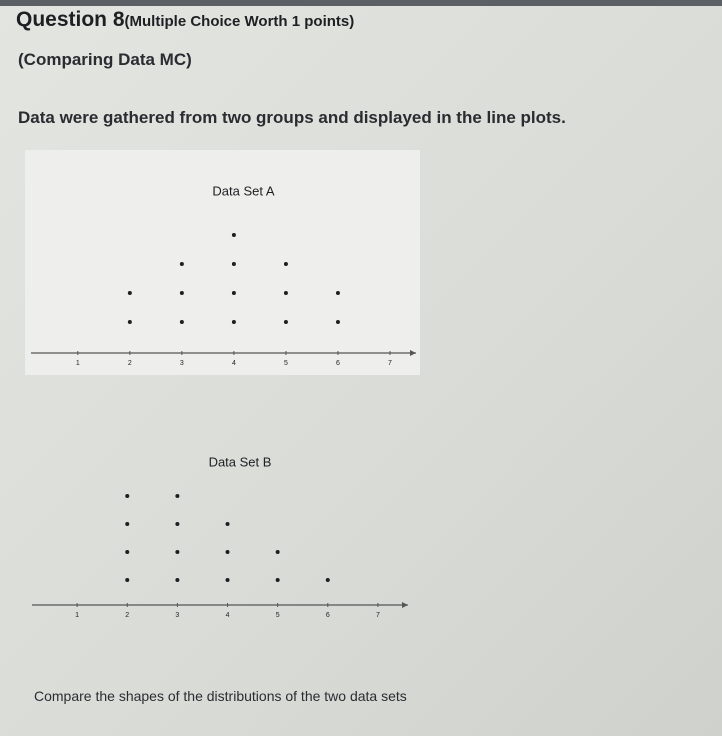  I want to click on top-bar, so click(361, 3).